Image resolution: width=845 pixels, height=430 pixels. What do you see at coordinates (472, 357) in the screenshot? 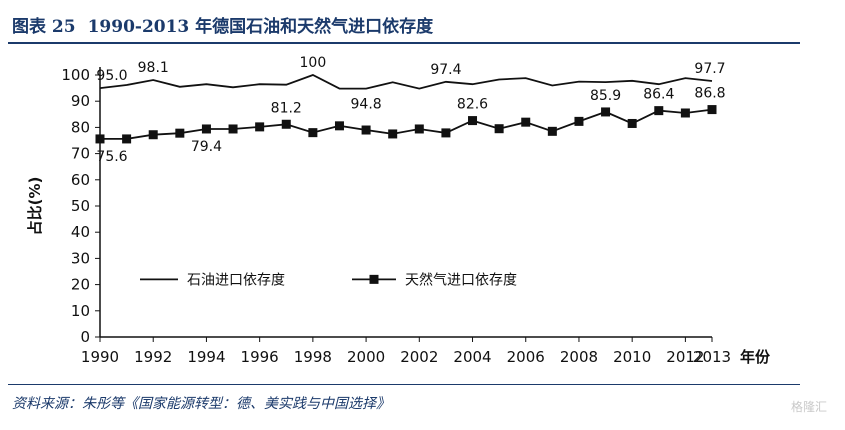
I see `x-tick-label: 2004` at bounding box center [472, 357].